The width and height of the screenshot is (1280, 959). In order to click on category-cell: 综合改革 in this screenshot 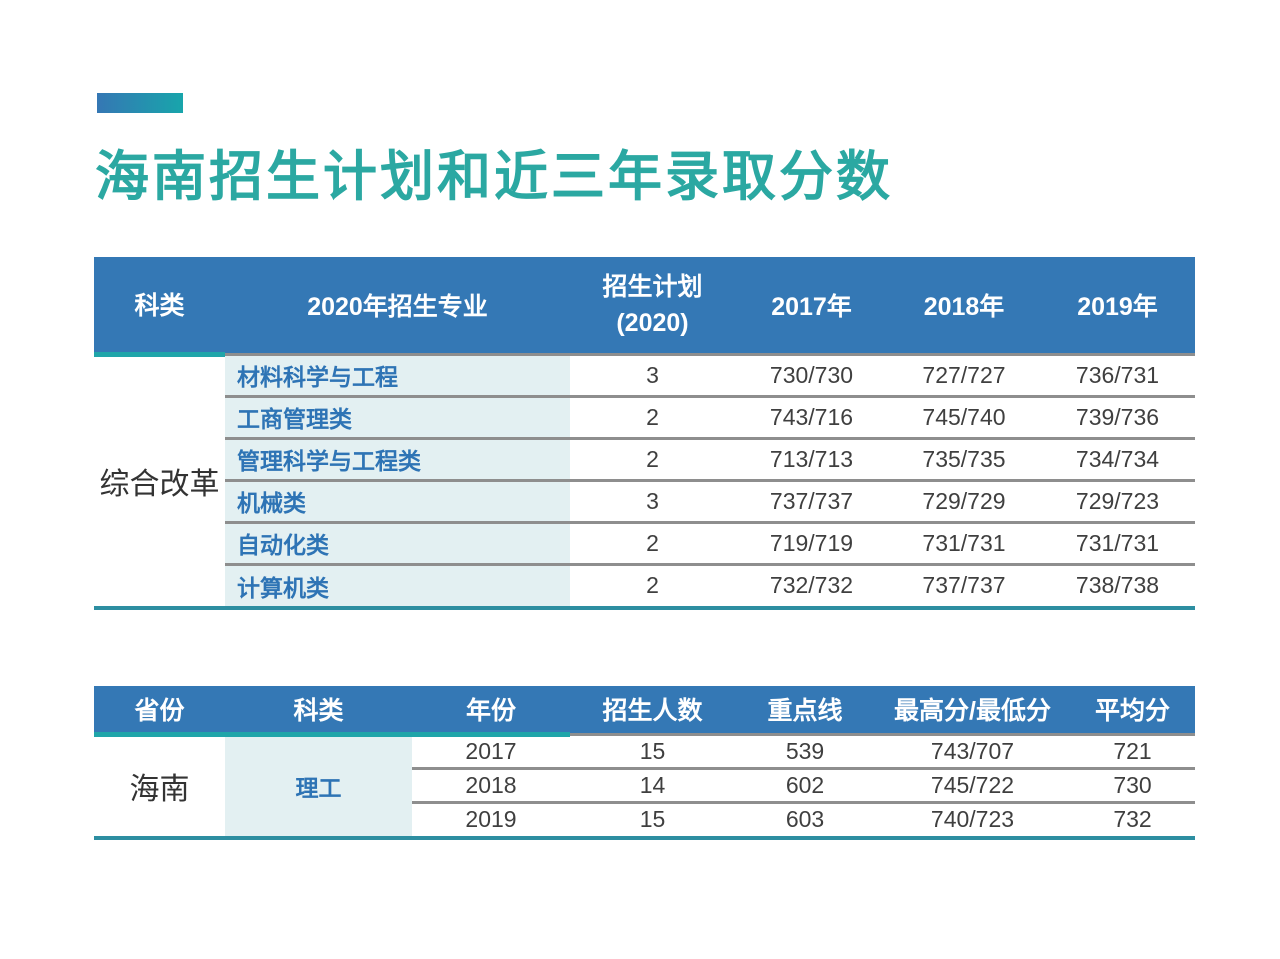, I will do `click(159, 480)`.